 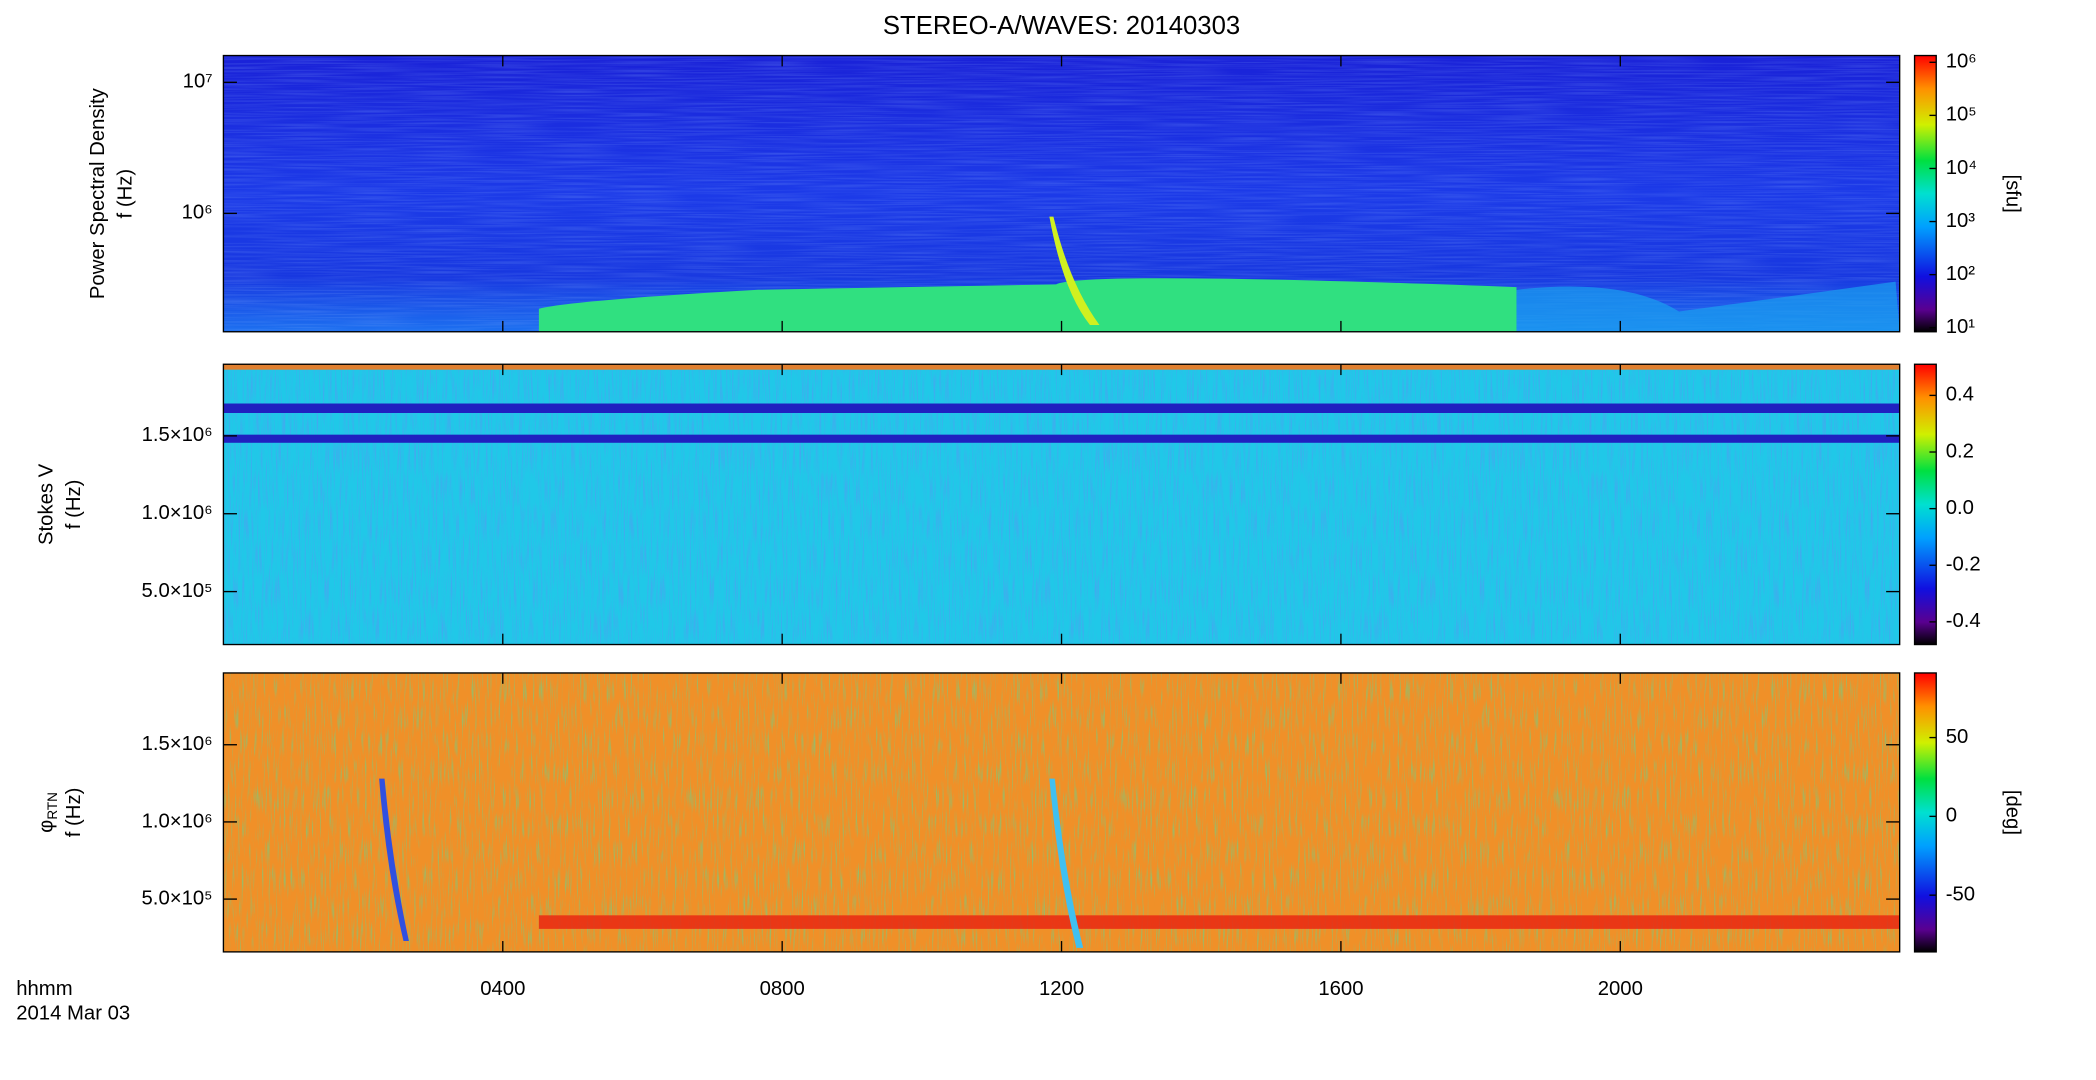 What do you see at coordinates (502, 989) in the screenshot?
I see `x-tick-label: 0400` at bounding box center [502, 989].